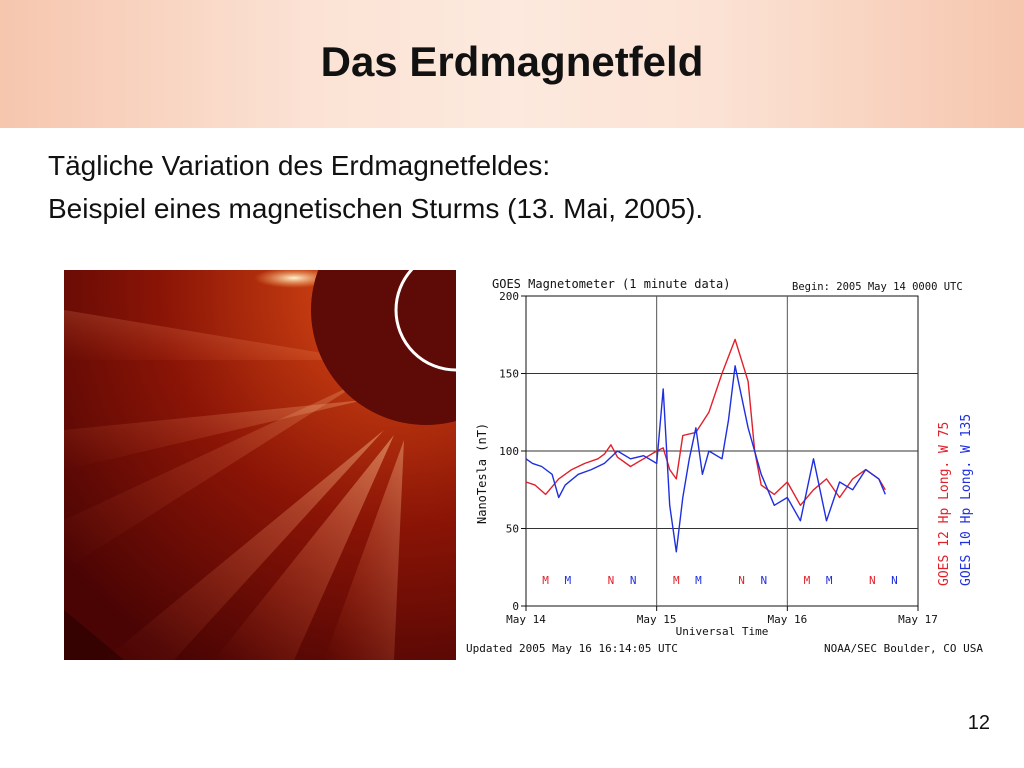  What do you see at coordinates (966, 500) in the screenshot?
I see `legend-entry: GOES 10 Hp Long. W 135` at bounding box center [966, 500].